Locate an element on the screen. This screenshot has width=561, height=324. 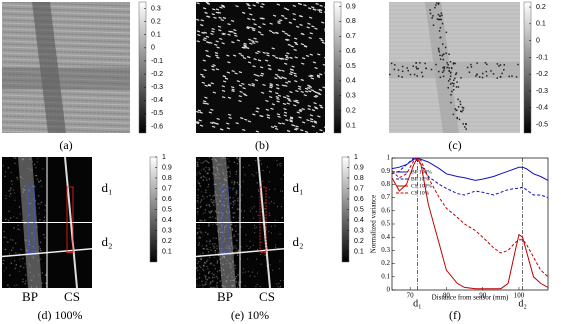
y-tick-label: 0.2 is located at coordinates (385, 263).